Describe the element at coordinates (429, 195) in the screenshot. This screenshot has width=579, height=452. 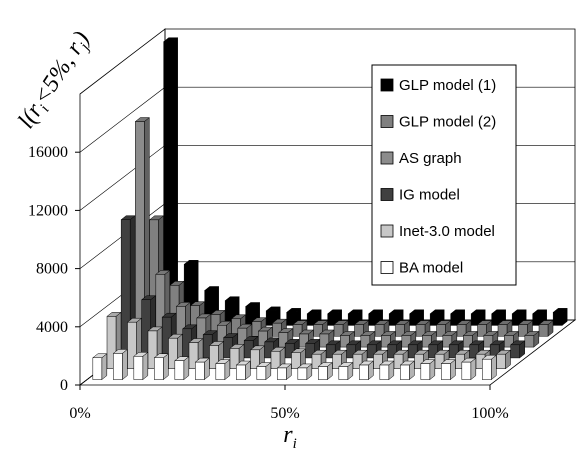
I see `legend-label: IG model` at that location.